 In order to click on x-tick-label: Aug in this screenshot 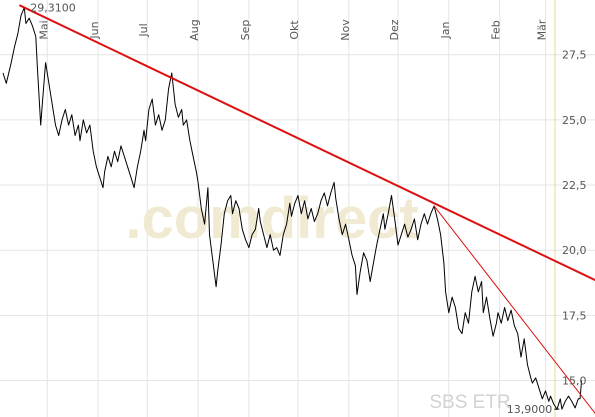, I will do `click(194, 29)`.